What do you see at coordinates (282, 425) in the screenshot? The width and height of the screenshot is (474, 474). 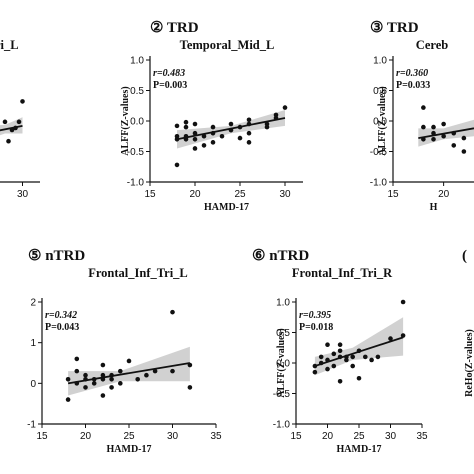 I see `y-tick-label: -1.0` at bounding box center [282, 425].